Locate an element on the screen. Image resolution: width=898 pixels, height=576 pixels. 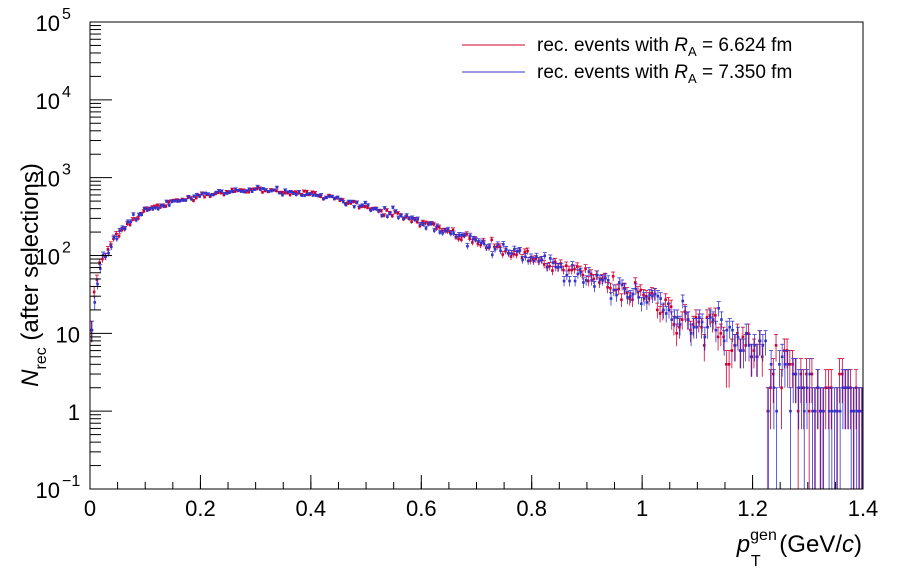
x-axis-label: pgen T (GeV/c) is located at coordinates (799, 548).